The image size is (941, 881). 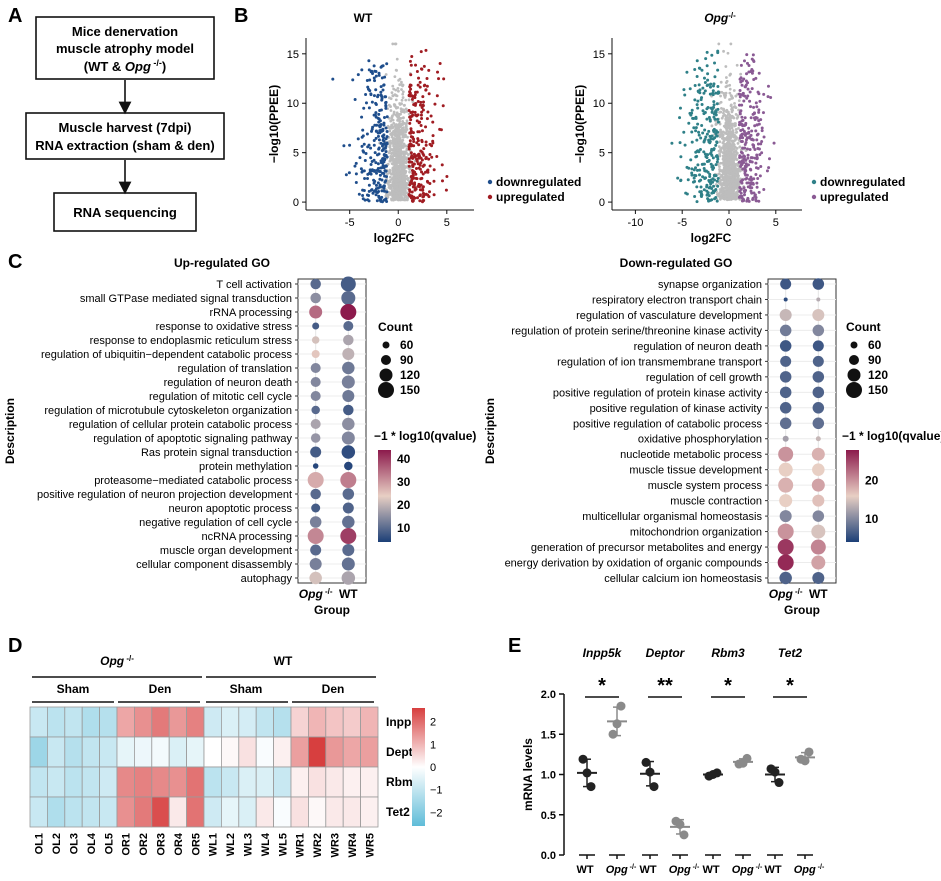 I want to click on legend-label: upregulated, so click(x=530, y=197).